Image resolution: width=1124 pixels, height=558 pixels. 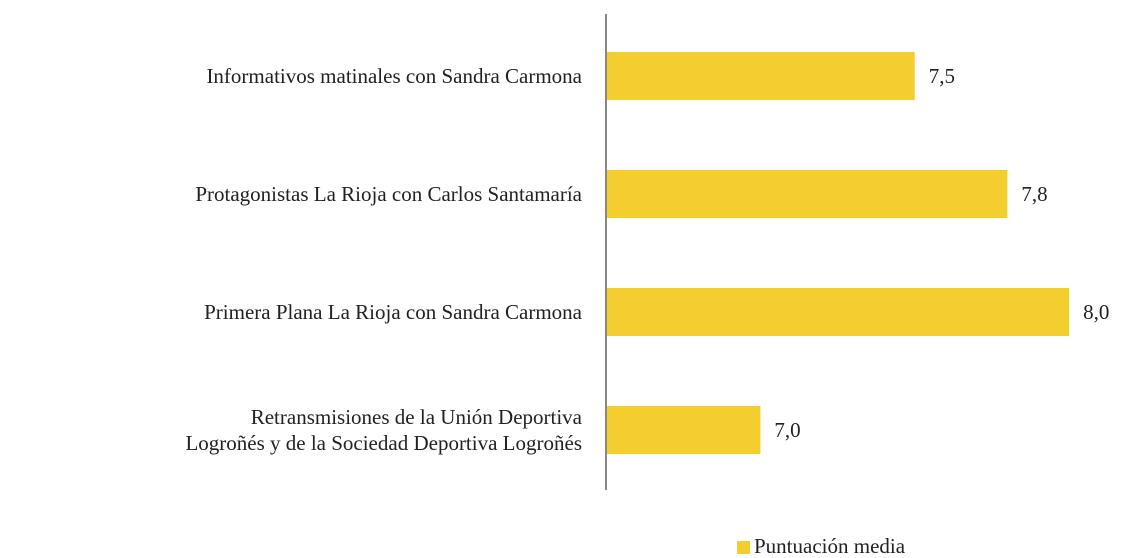 What do you see at coordinates (1034, 194) in the screenshot?
I see `value-label: 7,8` at bounding box center [1034, 194].